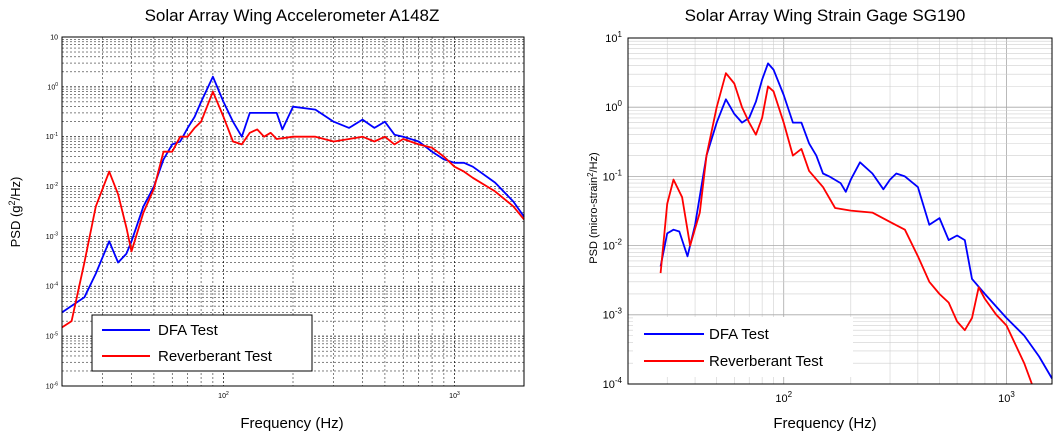 The width and height of the screenshot is (1062, 436). What do you see at coordinates (825, 15) in the screenshot?
I see `chart-title: Solar Array Wing Strain Gage SG190` at bounding box center [825, 15].